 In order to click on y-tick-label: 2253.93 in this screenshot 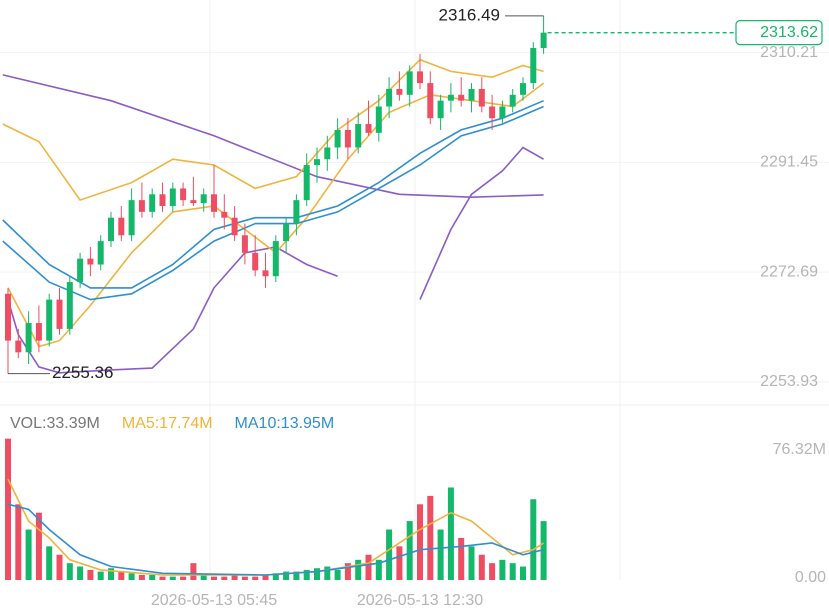, I will do `click(789, 381)`.